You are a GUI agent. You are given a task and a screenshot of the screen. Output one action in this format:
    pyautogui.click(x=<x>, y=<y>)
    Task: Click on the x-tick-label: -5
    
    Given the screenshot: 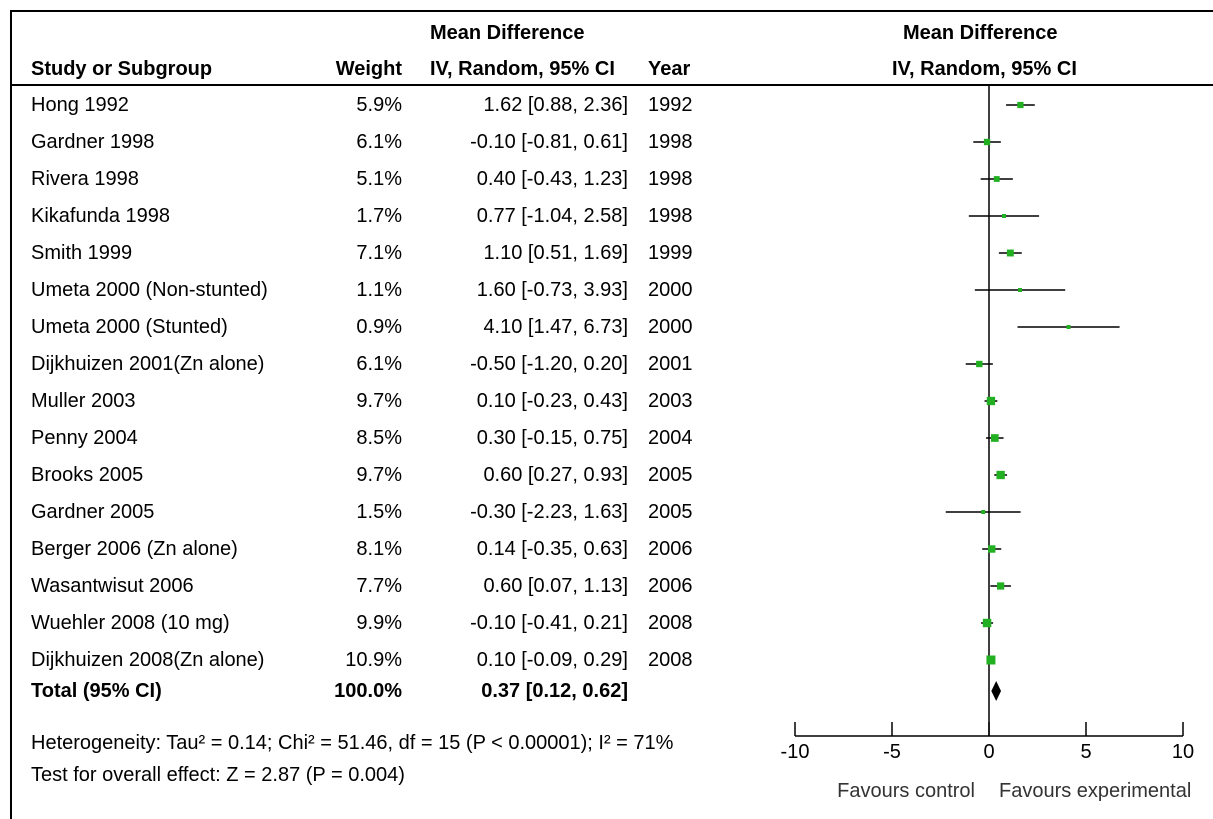 What is the action you would take?
    pyautogui.click(x=892, y=752)
    